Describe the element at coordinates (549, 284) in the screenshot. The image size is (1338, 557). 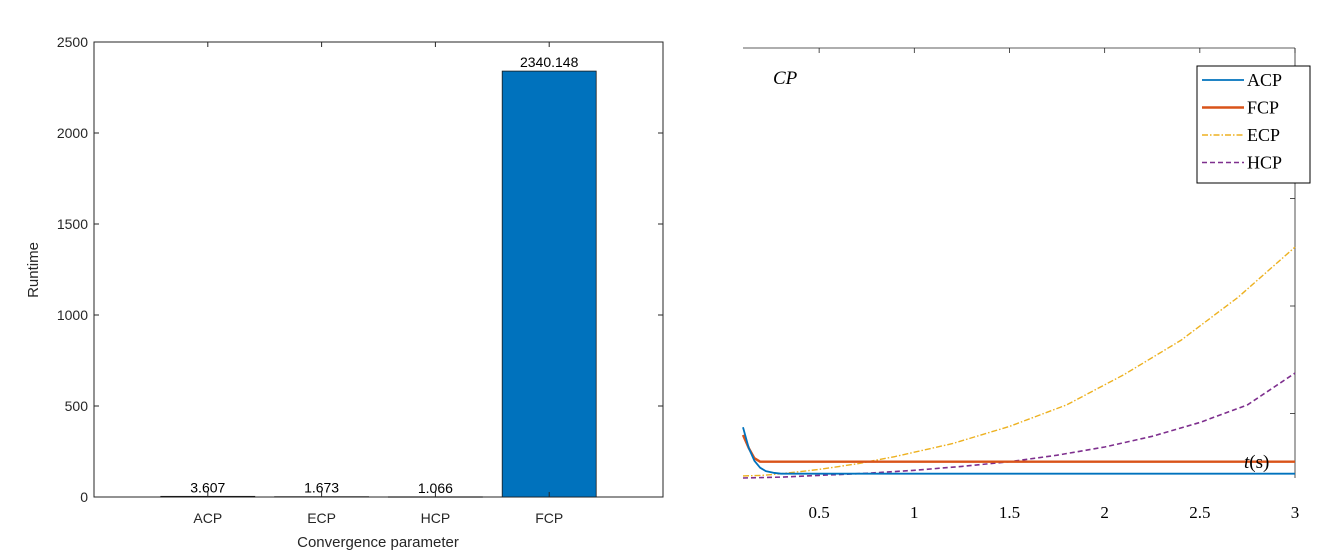
I see `bar-fcp` at that location.